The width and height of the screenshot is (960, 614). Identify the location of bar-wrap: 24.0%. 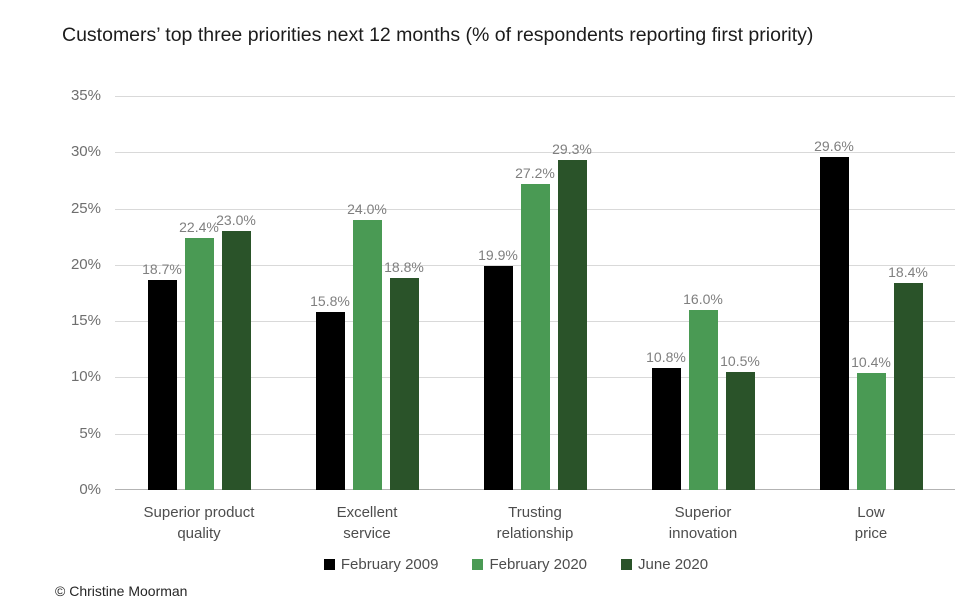
(367, 345).